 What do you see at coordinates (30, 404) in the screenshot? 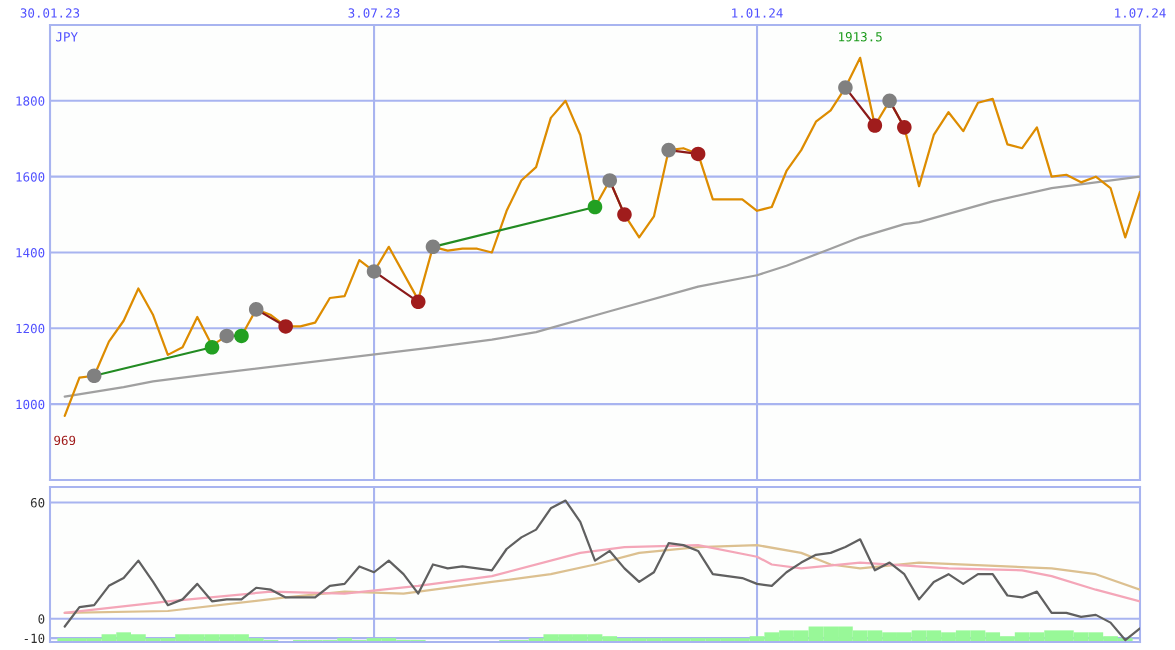
I see `y-tick-label: 1000` at bounding box center [30, 404].